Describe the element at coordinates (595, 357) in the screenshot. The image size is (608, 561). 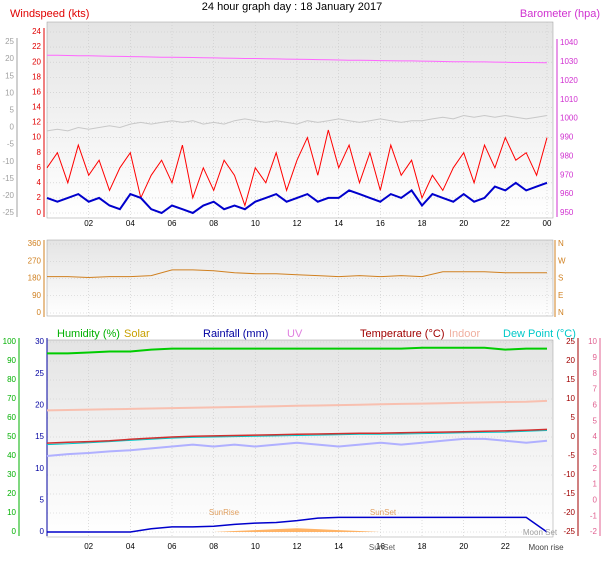
I see `y-tick-label: 9` at that location.